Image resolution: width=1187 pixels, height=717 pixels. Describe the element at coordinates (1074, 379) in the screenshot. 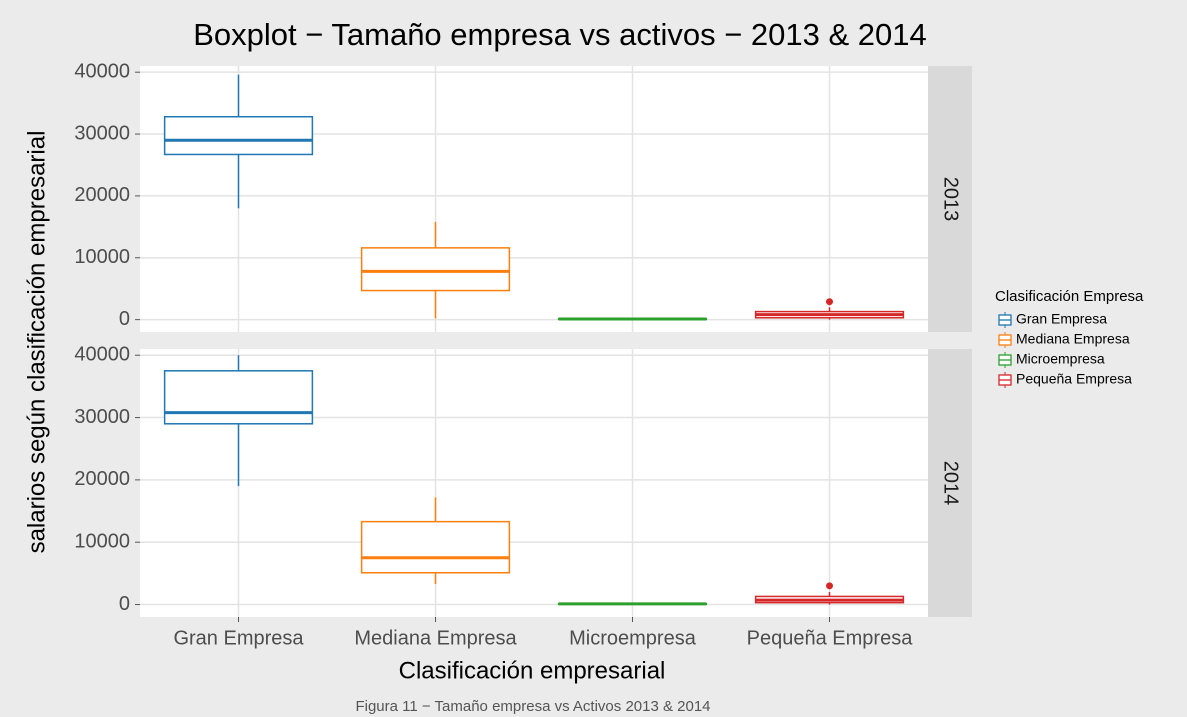

I see `legend-label: Pequeña Empresa` at that location.